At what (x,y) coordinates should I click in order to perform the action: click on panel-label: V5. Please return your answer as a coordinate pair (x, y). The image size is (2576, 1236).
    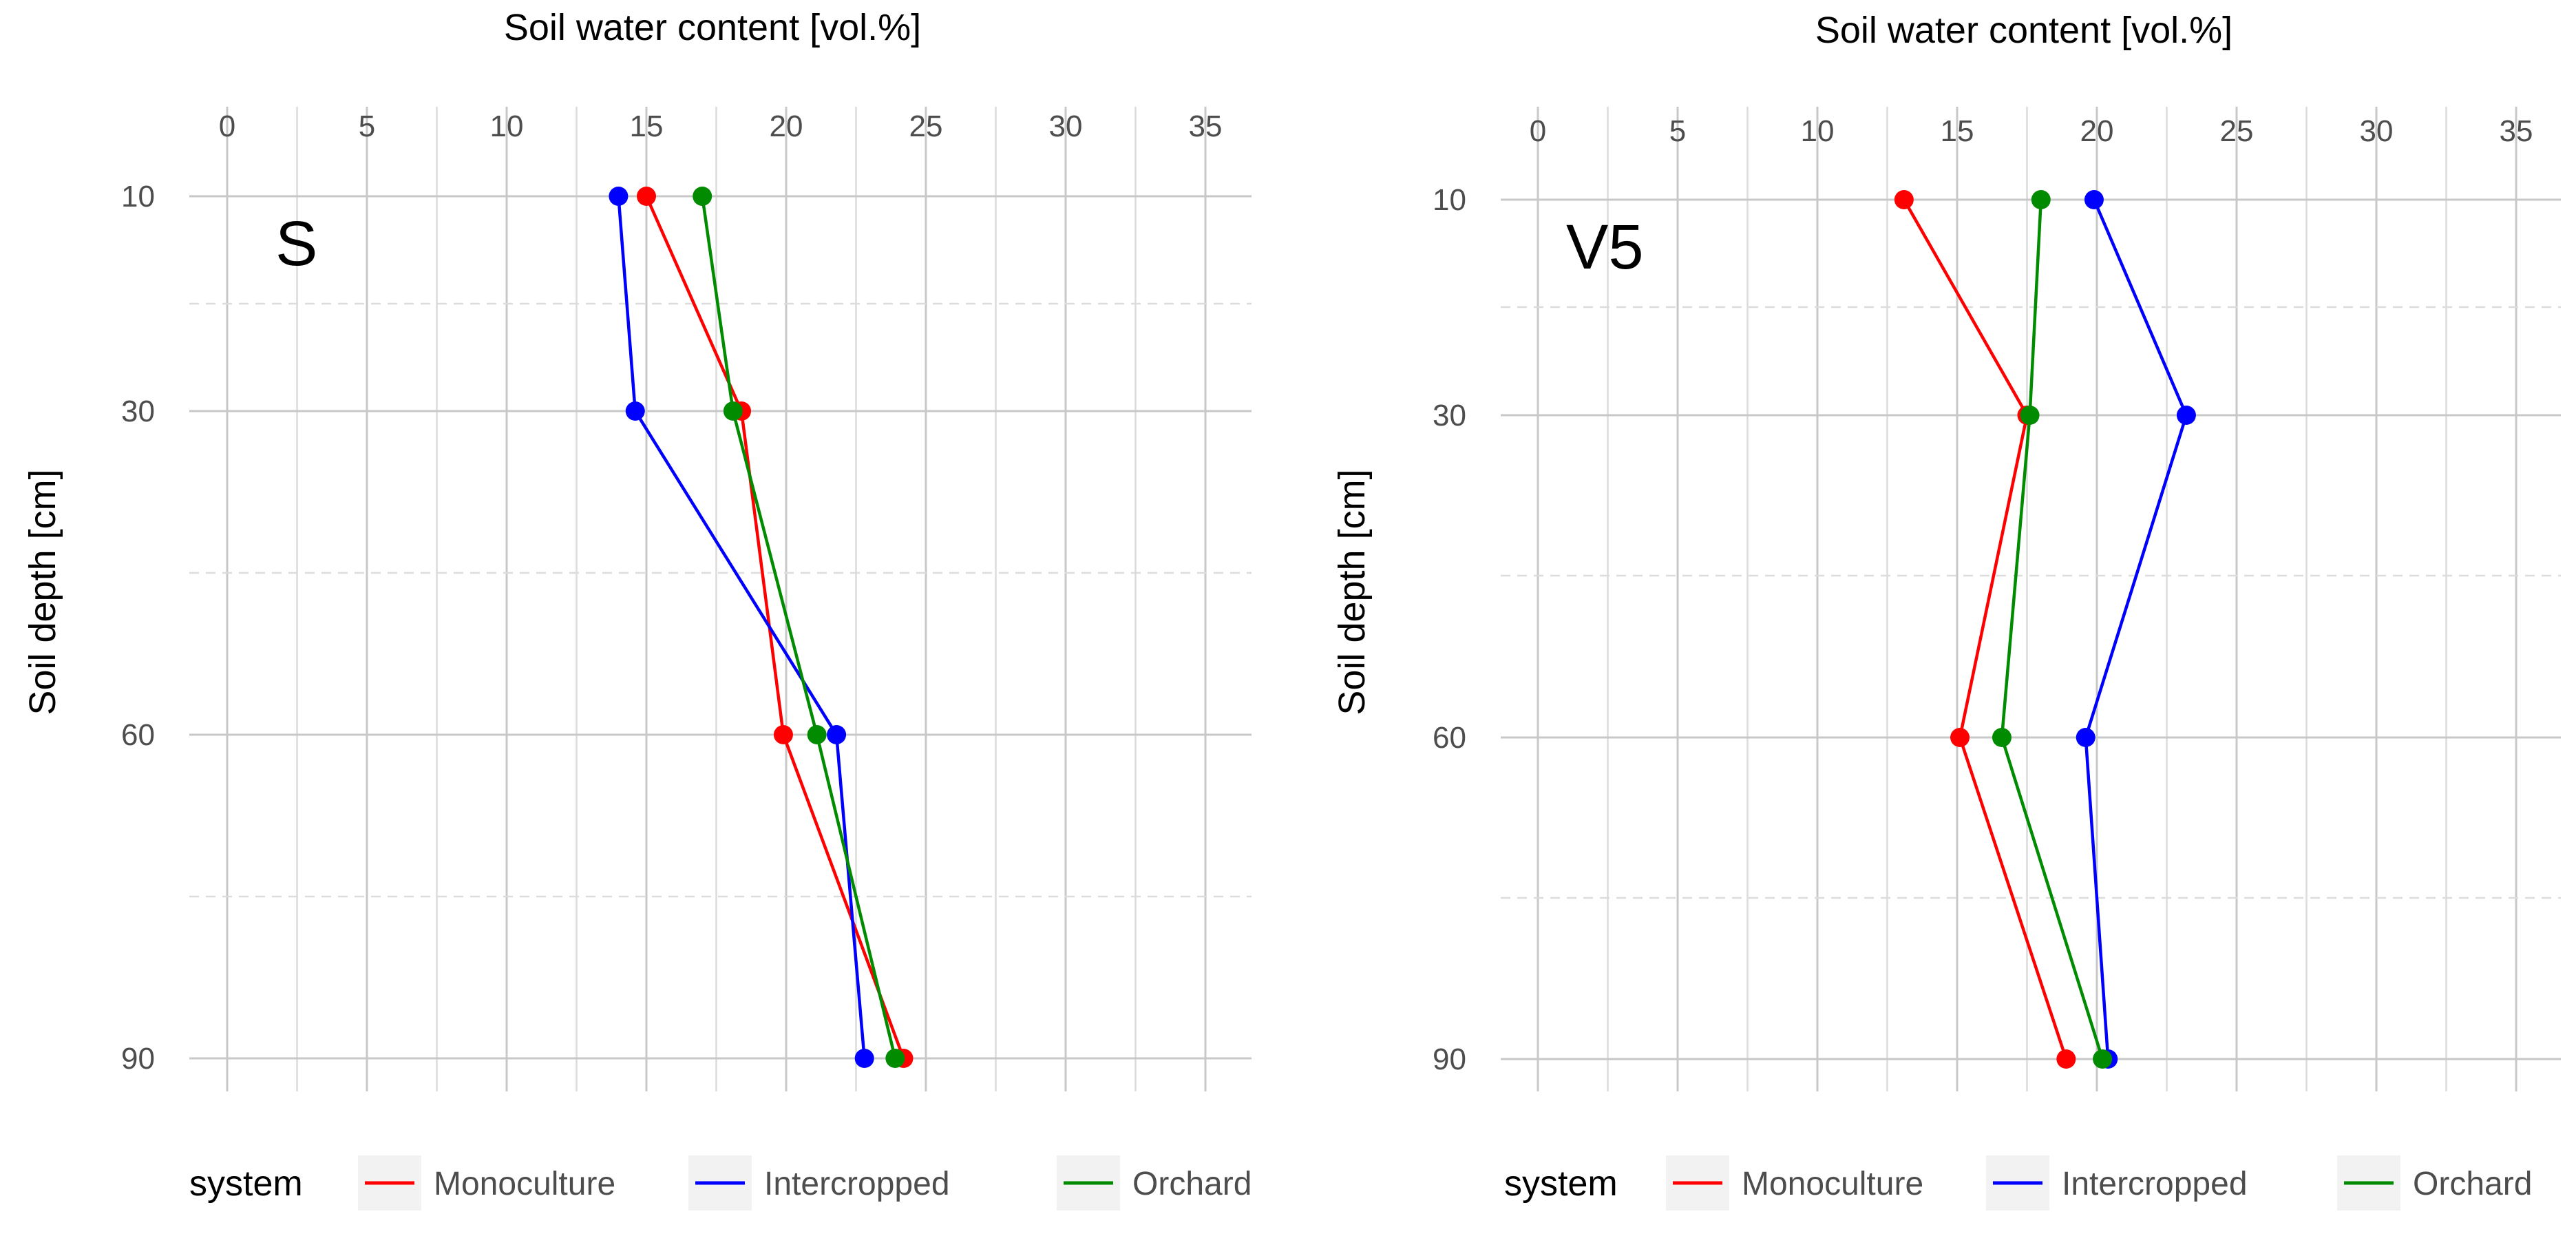
    Looking at the image, I should click on (1605, 247).